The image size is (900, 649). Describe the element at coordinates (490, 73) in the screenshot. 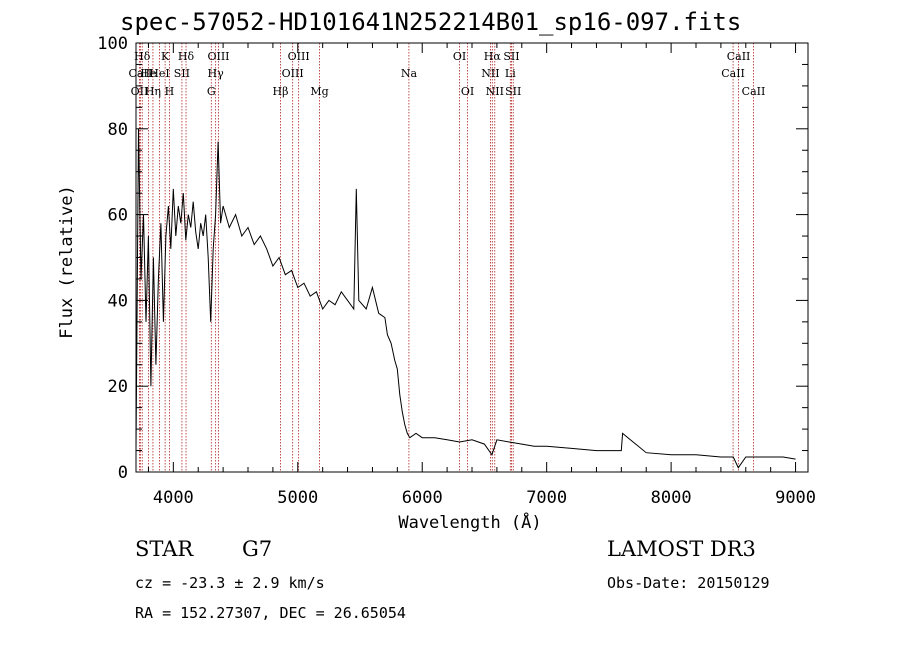

I see `line-label-22: NII` at that location.